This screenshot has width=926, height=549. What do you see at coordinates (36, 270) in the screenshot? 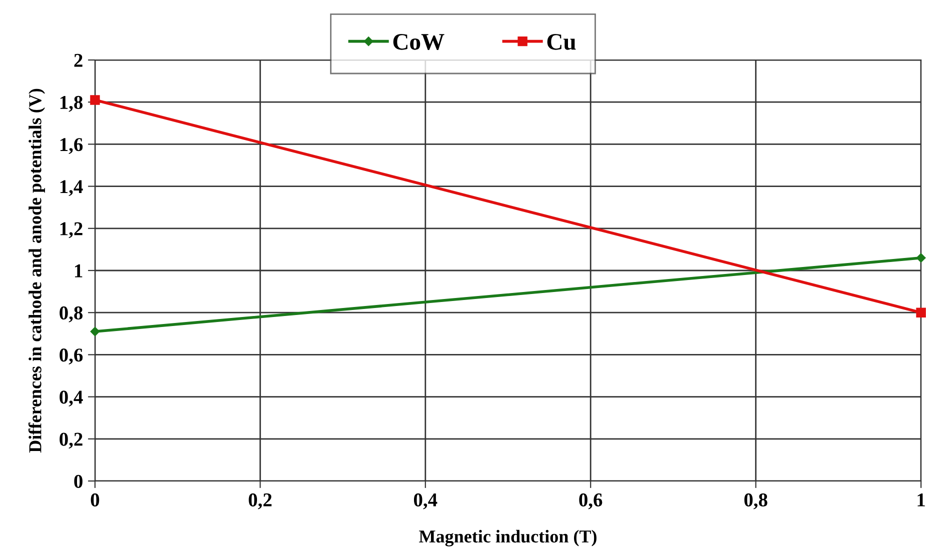
I see `y-axis-title: Differences in cathode and anode potentials (V)` at bounding box center [36, 270].